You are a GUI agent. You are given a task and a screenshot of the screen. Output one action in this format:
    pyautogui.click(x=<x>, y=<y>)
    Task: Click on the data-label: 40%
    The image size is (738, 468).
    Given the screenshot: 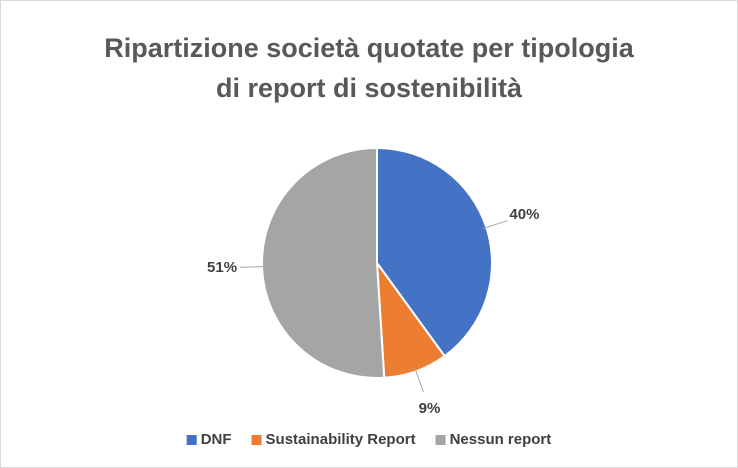 What is the action you would take?
    pyautogui.click(x=524, y=214)
    